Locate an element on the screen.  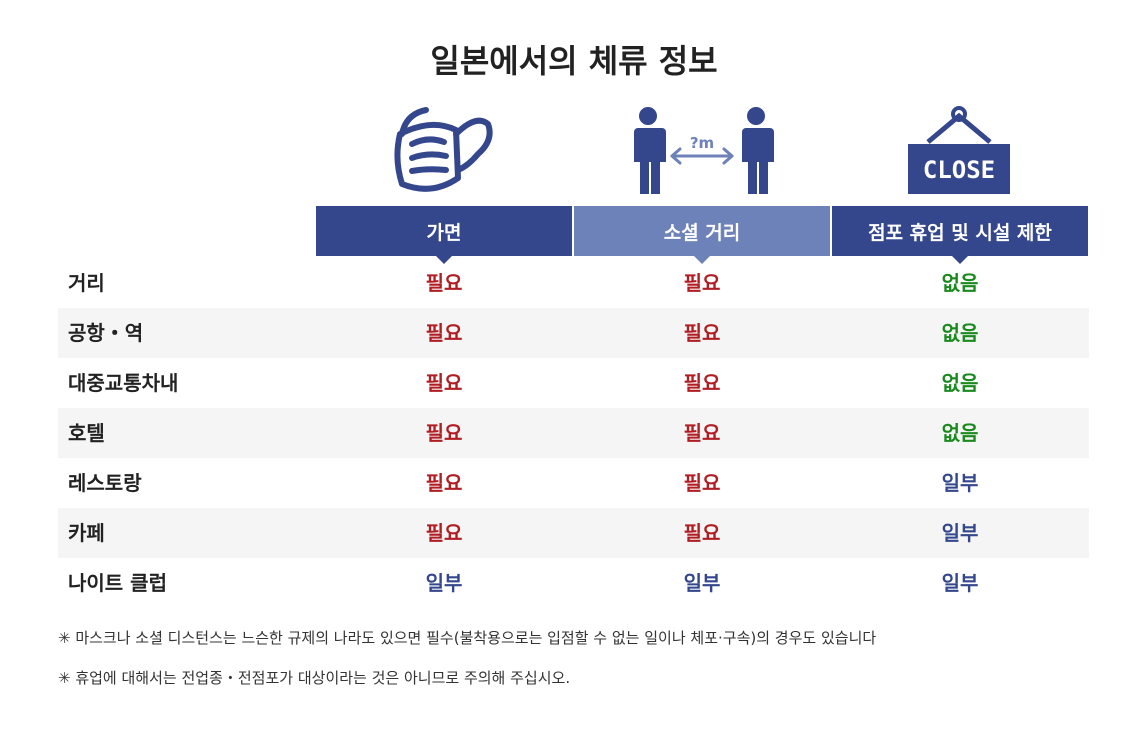
row-label: 대중교통차내 is located at coordinates (123, 383).